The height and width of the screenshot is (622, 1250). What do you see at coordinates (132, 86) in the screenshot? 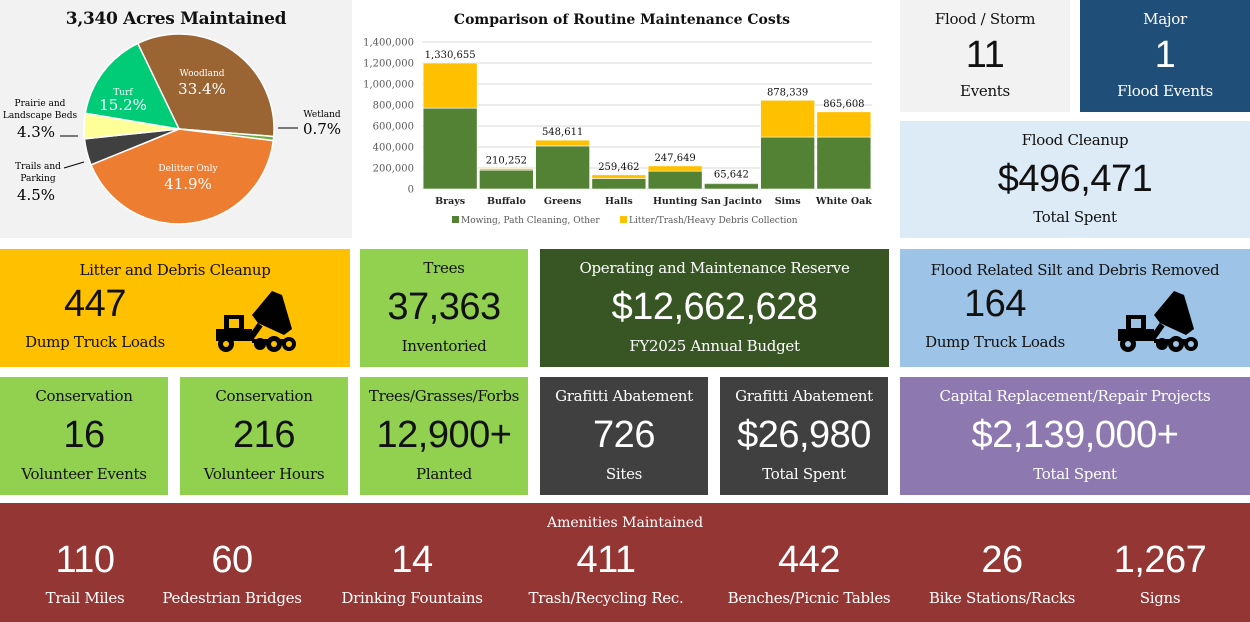
I see `pie-slice-turf` at bounding box center [132, 86].